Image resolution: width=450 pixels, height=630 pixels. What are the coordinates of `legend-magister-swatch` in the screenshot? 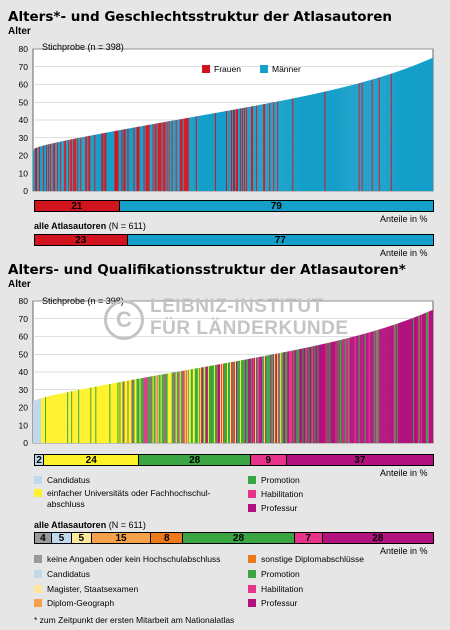 It's located at (38, 589).